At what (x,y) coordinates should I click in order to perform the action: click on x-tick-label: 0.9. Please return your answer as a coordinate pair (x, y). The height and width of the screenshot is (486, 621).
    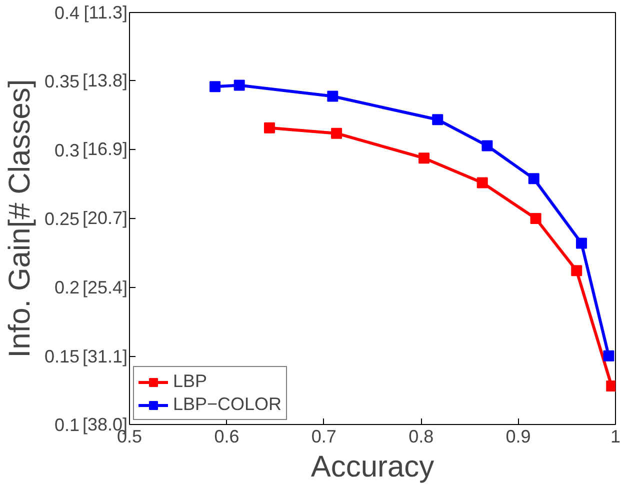
    Looking at the image, I should click on (518, 436).